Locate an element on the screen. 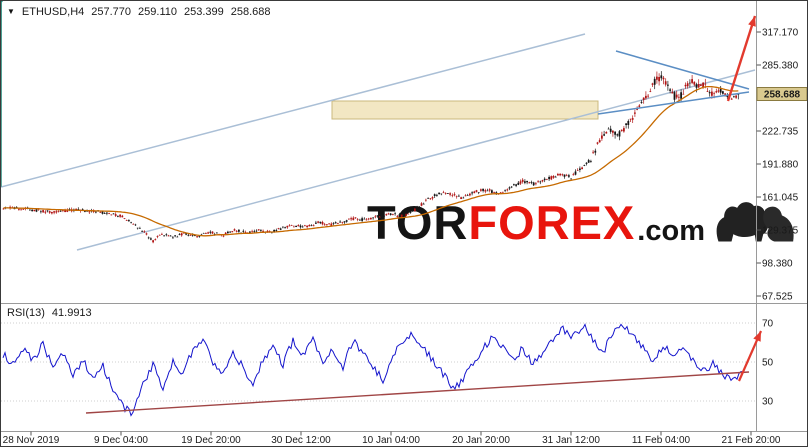 This screenshot has height=447, width=808. time-tick-label: 30 Dec 12:00 is located at coordinates (301, 440).